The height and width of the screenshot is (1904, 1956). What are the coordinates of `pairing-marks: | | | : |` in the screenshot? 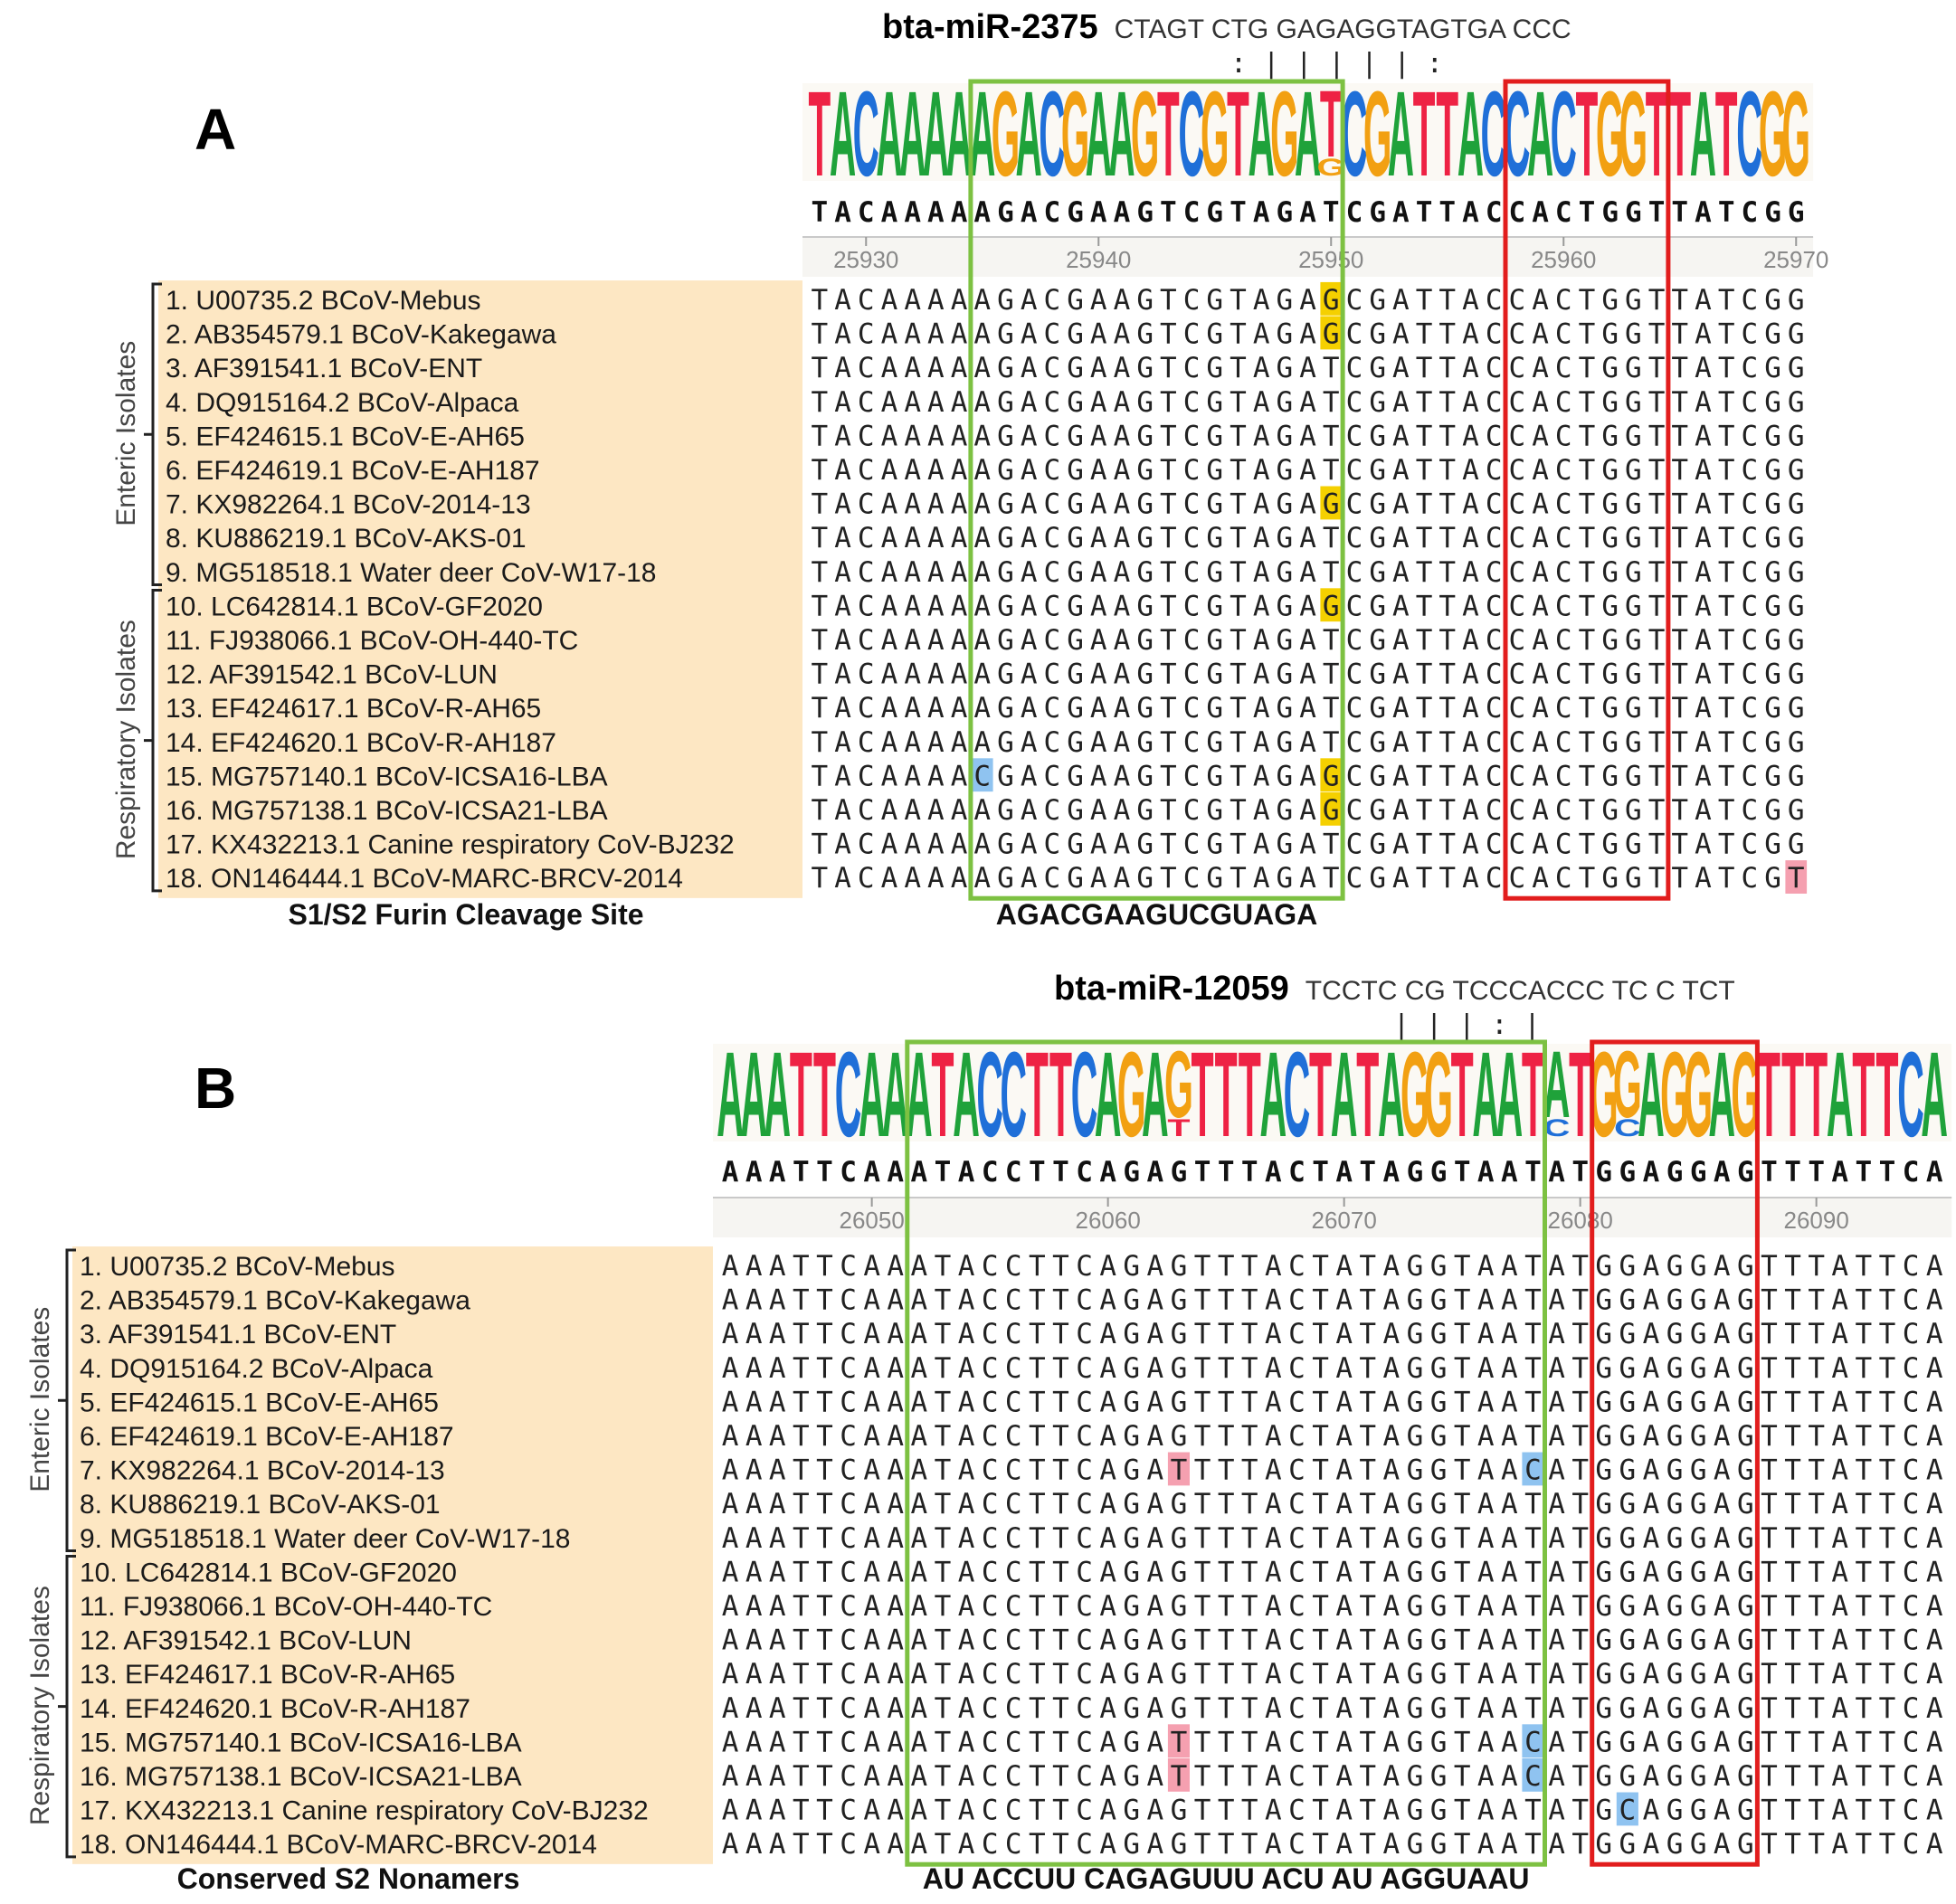 It's located at (1467, 1025).